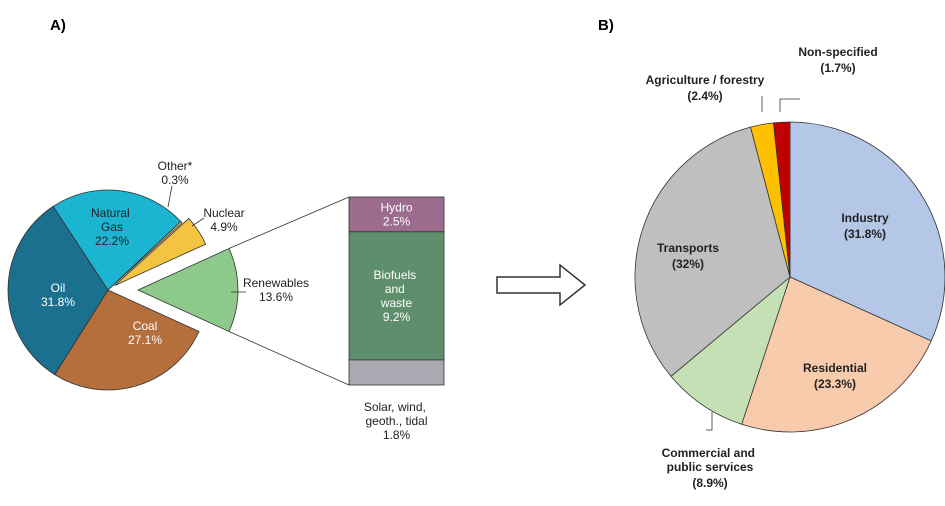  I want to click on slice-label: Renewables, so click(276, 283).